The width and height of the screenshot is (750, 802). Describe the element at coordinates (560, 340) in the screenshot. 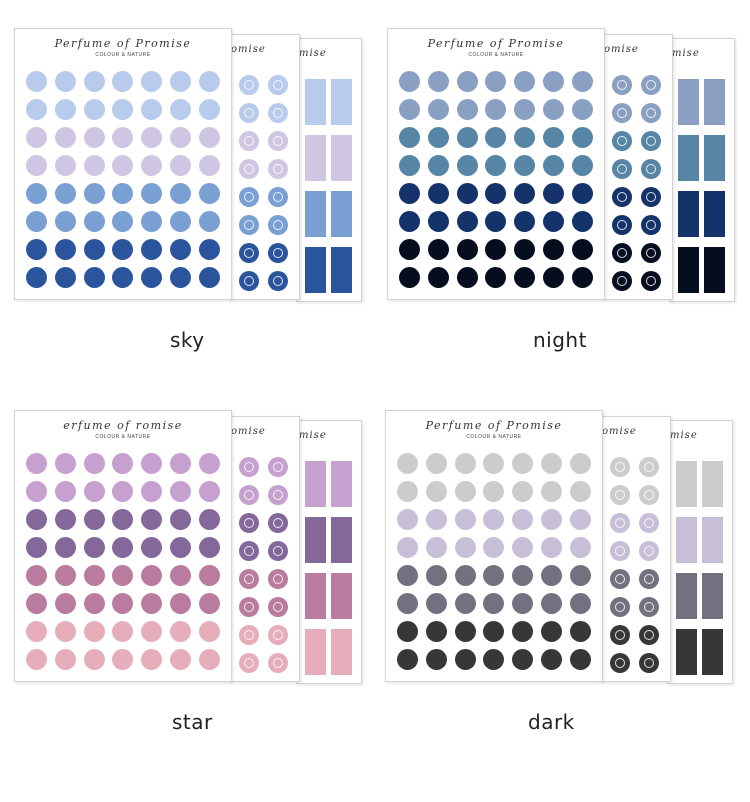

I see `label-night: night` at that location.